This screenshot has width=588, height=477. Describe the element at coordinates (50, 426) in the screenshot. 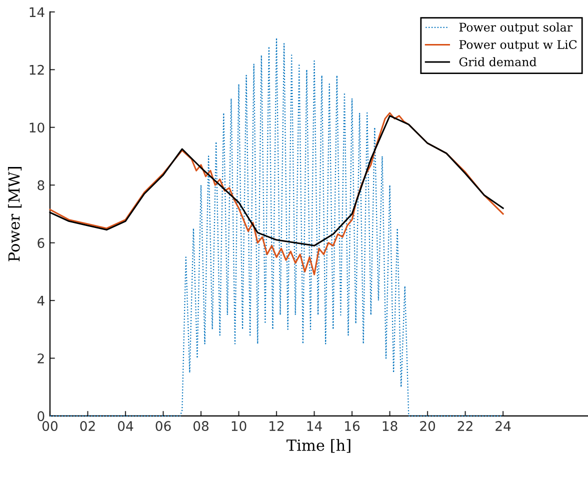

I see `x-tick-label: 00` at that location.